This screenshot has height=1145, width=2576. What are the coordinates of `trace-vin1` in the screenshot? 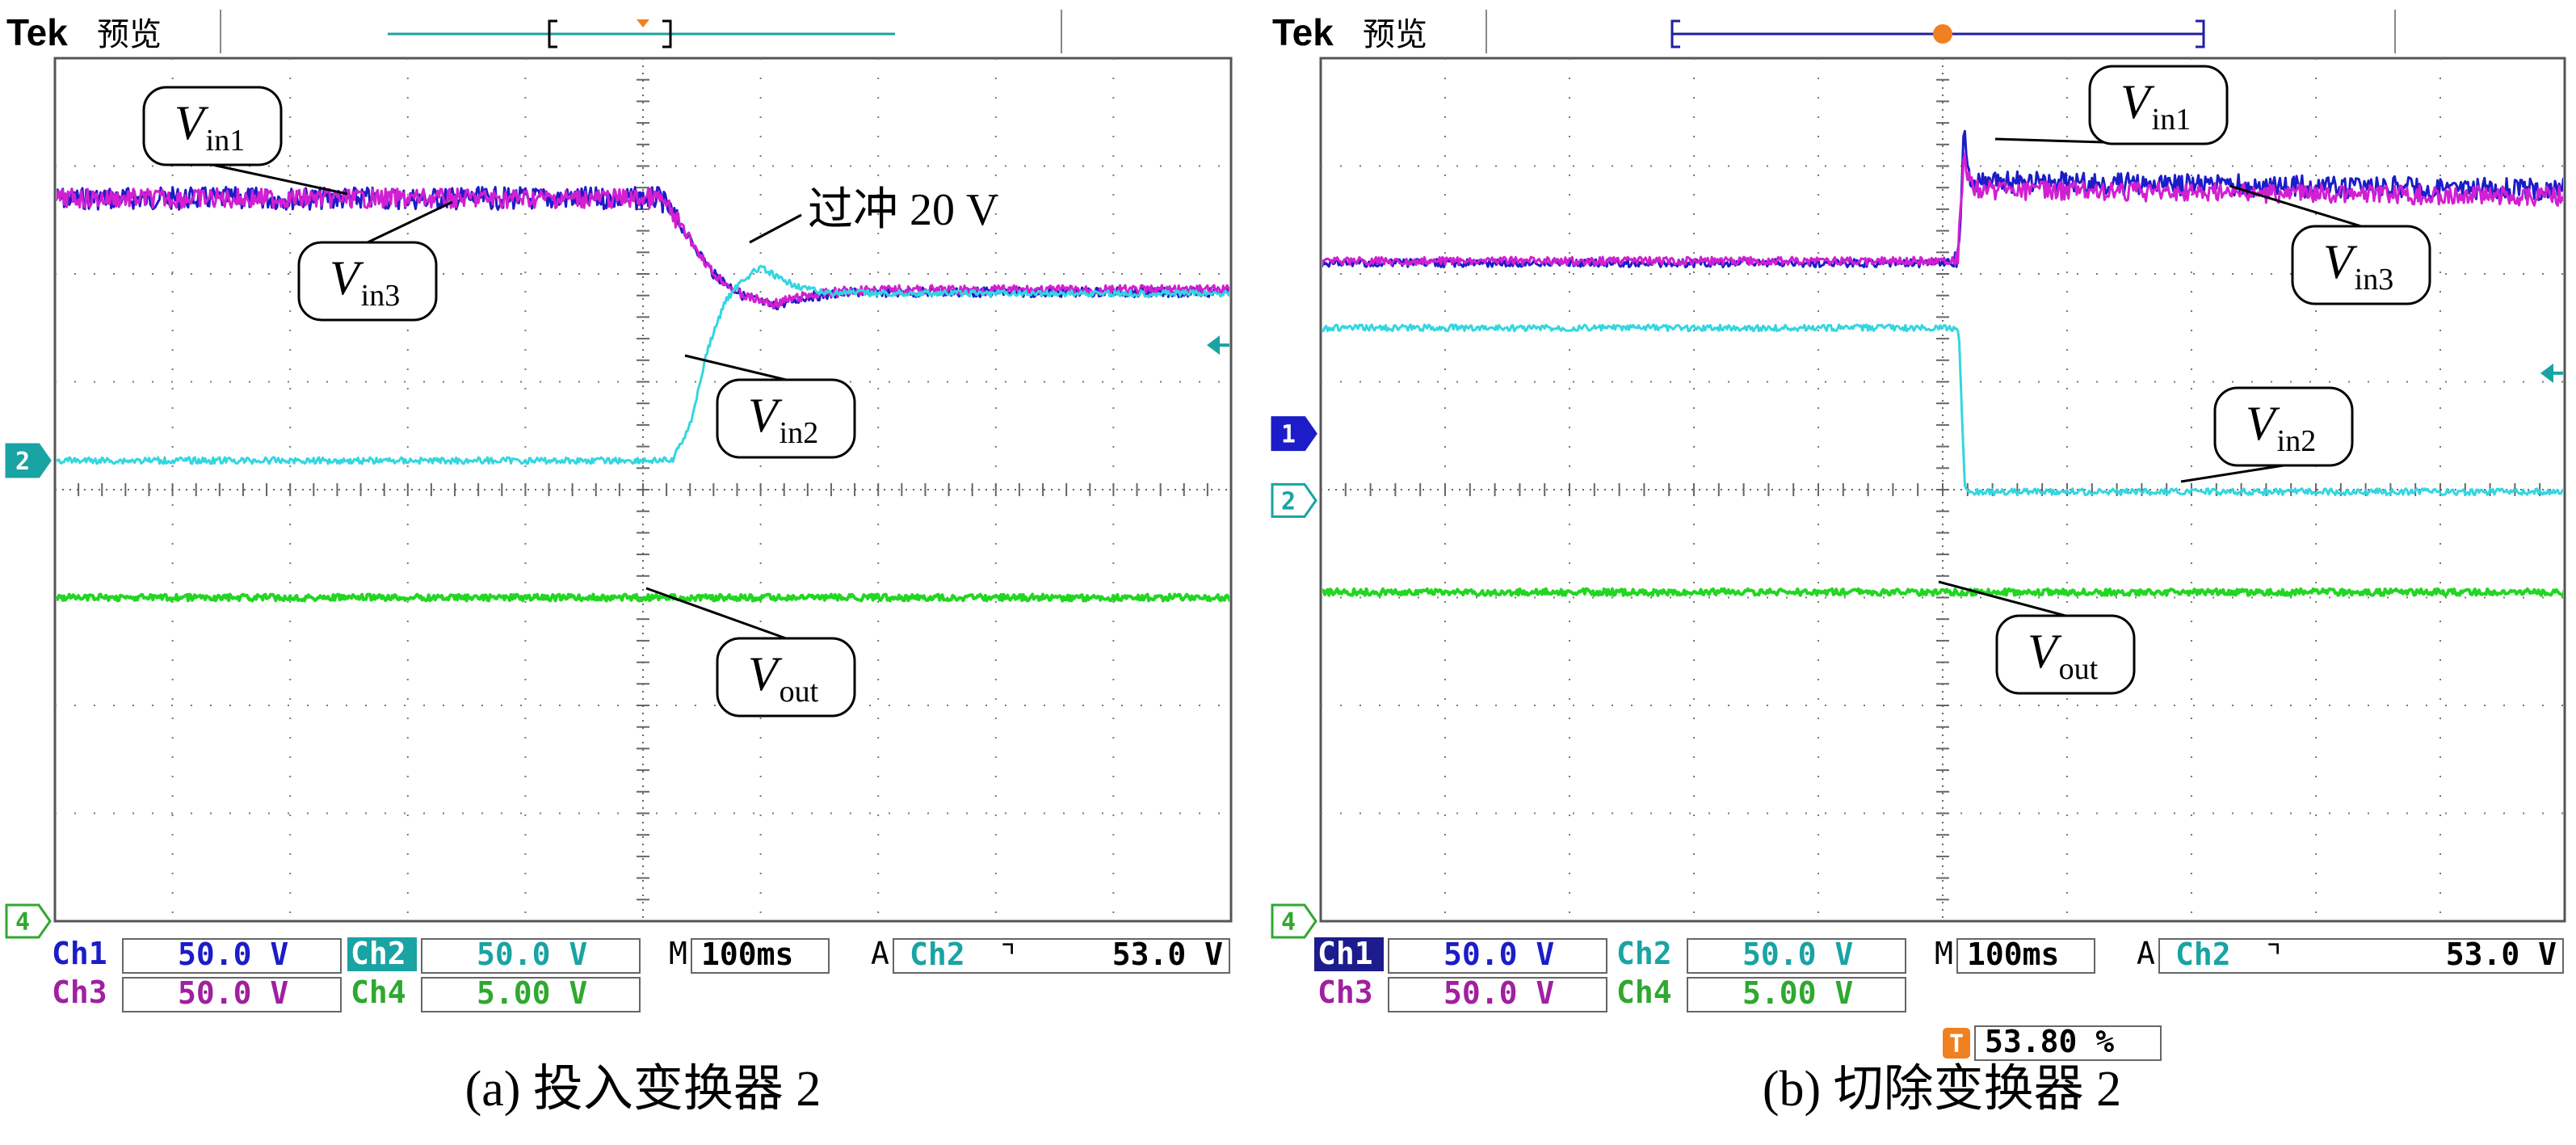 It's located at (643, 248).